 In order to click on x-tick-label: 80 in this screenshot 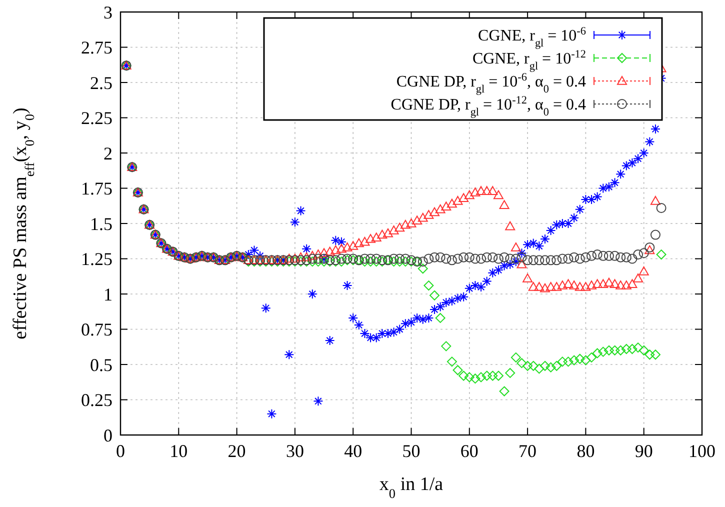, I will do `click(585, 451)`.